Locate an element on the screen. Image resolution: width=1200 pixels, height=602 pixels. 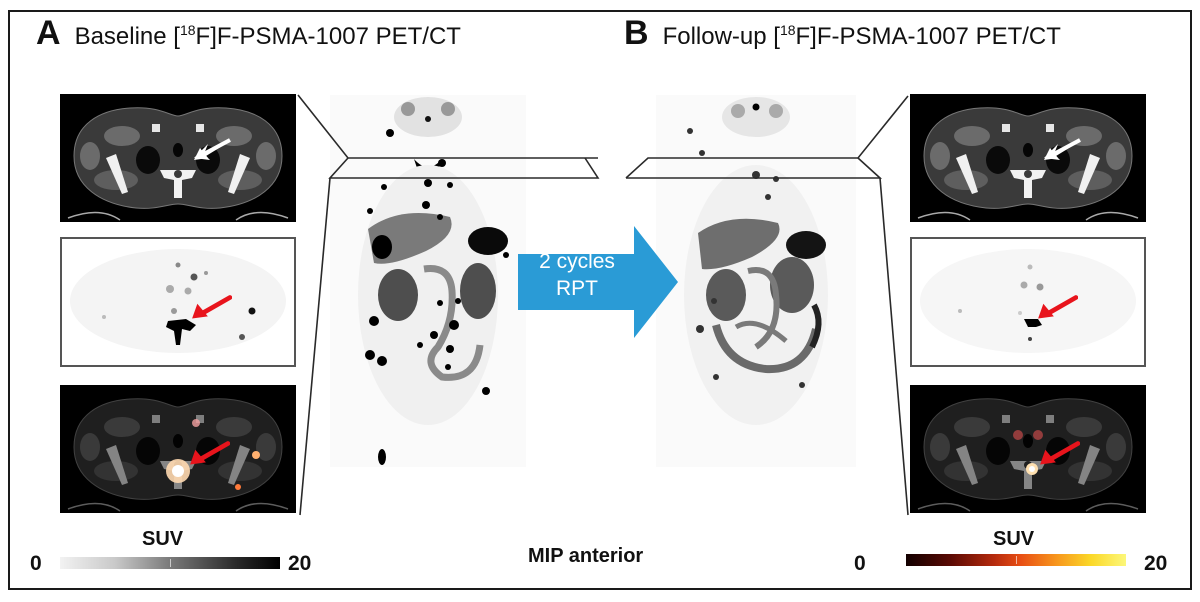
panel-a-colorbar-min: 0 is located at coordinates (36, 563).